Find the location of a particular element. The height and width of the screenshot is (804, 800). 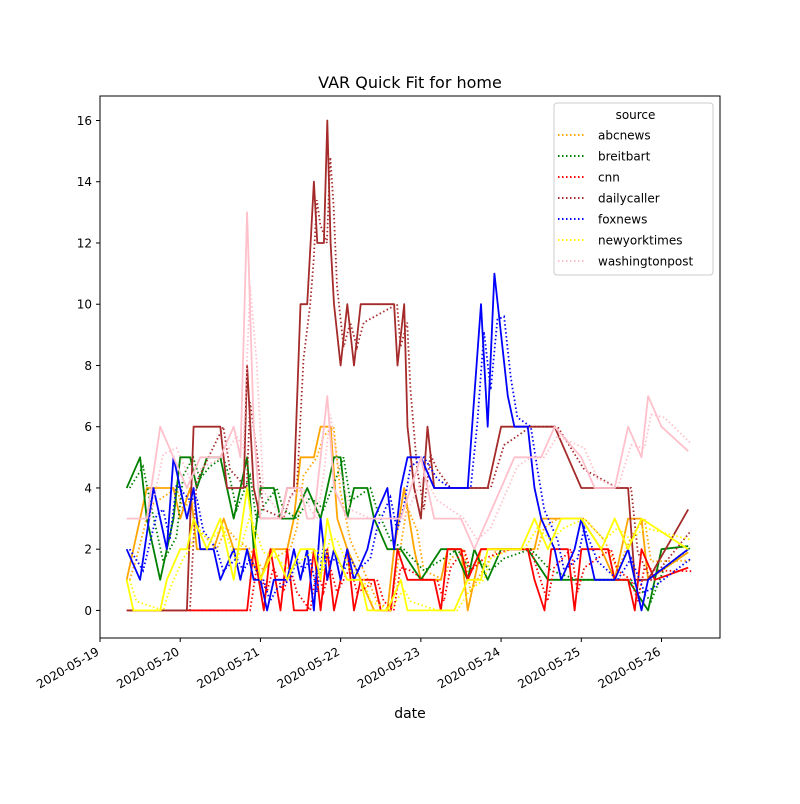

legend-box is located at coordinates (633, 189).